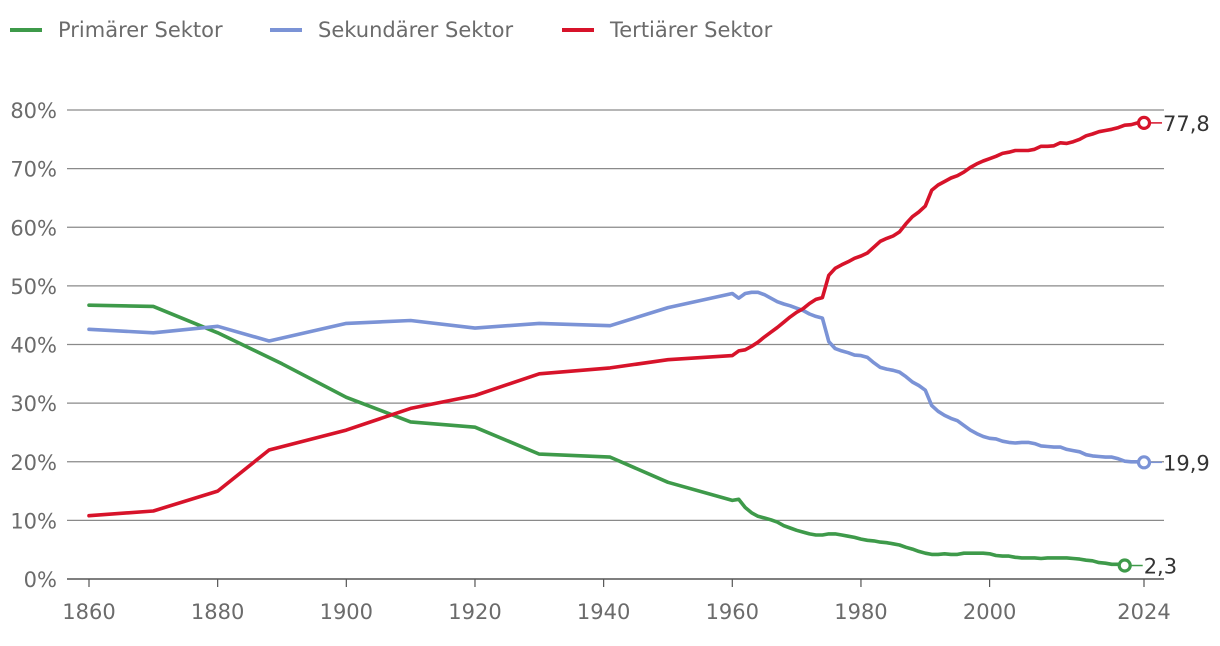 The image size is (1220, 646). I want to click on x-tick-label: 1960, so click(732, 612).